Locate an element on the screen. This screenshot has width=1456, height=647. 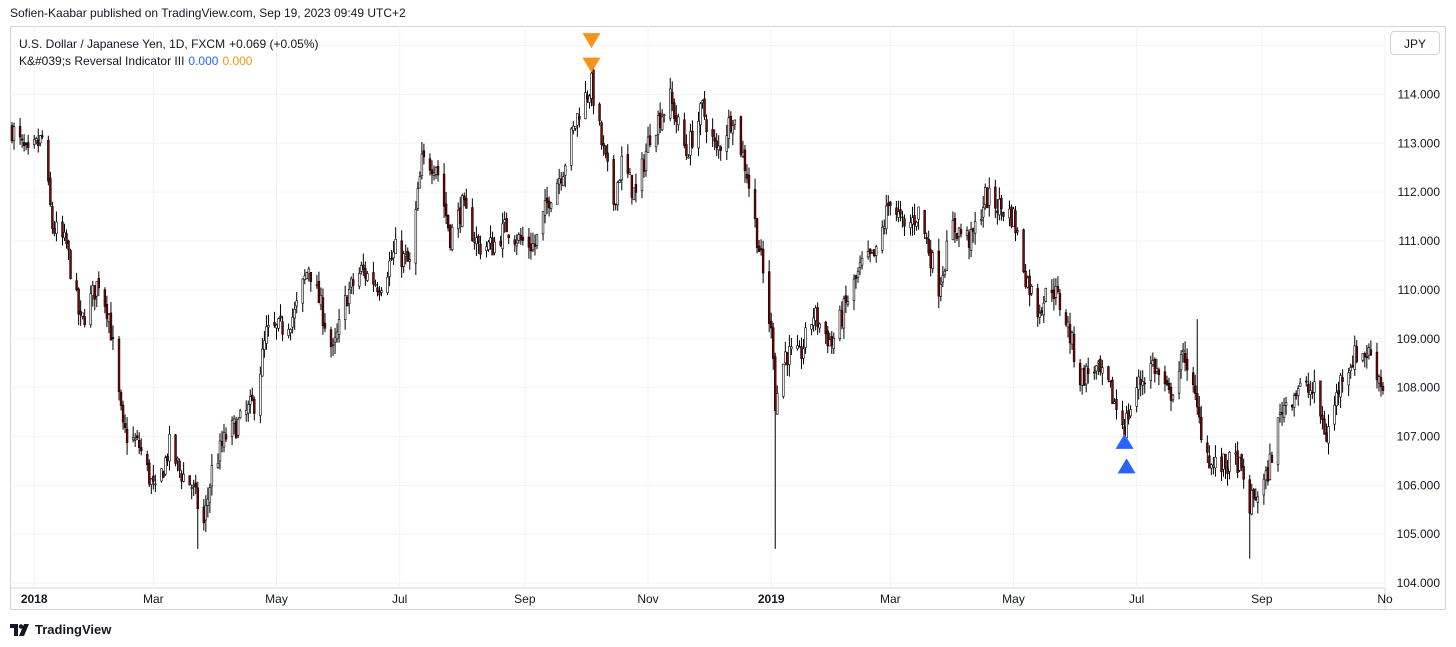
y-tick-label: 106.000 is located at coordinates (1419, 485).